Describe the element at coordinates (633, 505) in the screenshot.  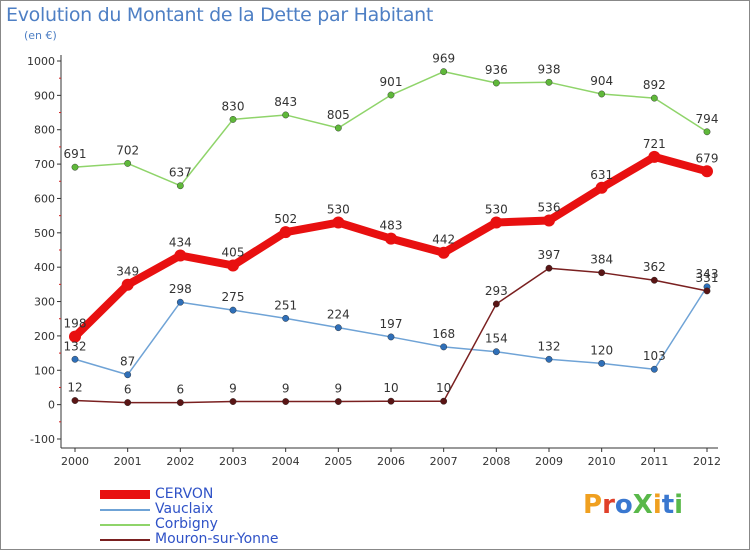
I see `proxiti-logo: ProXiti` at that location.